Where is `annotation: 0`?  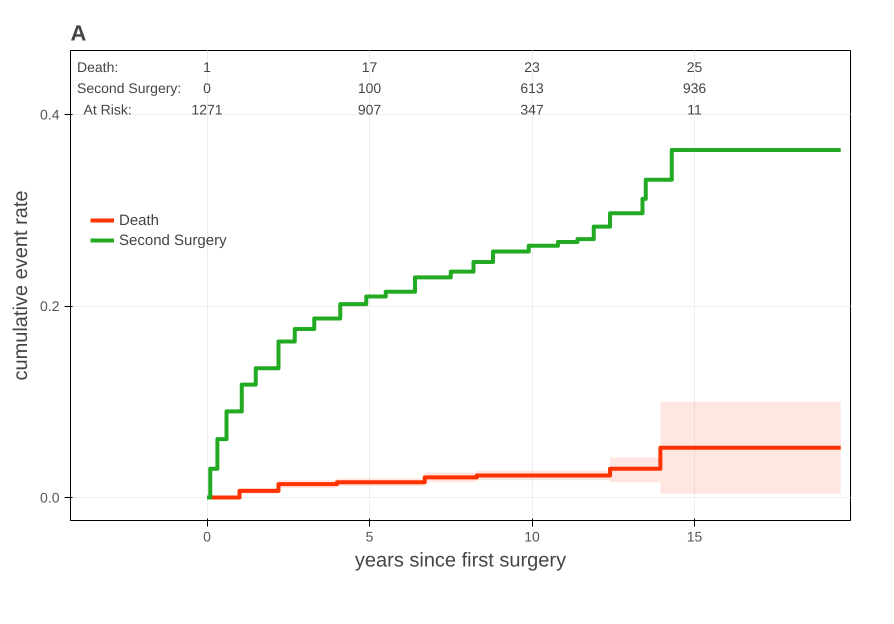 annotation: 0 is located at coordinates (207, 88).